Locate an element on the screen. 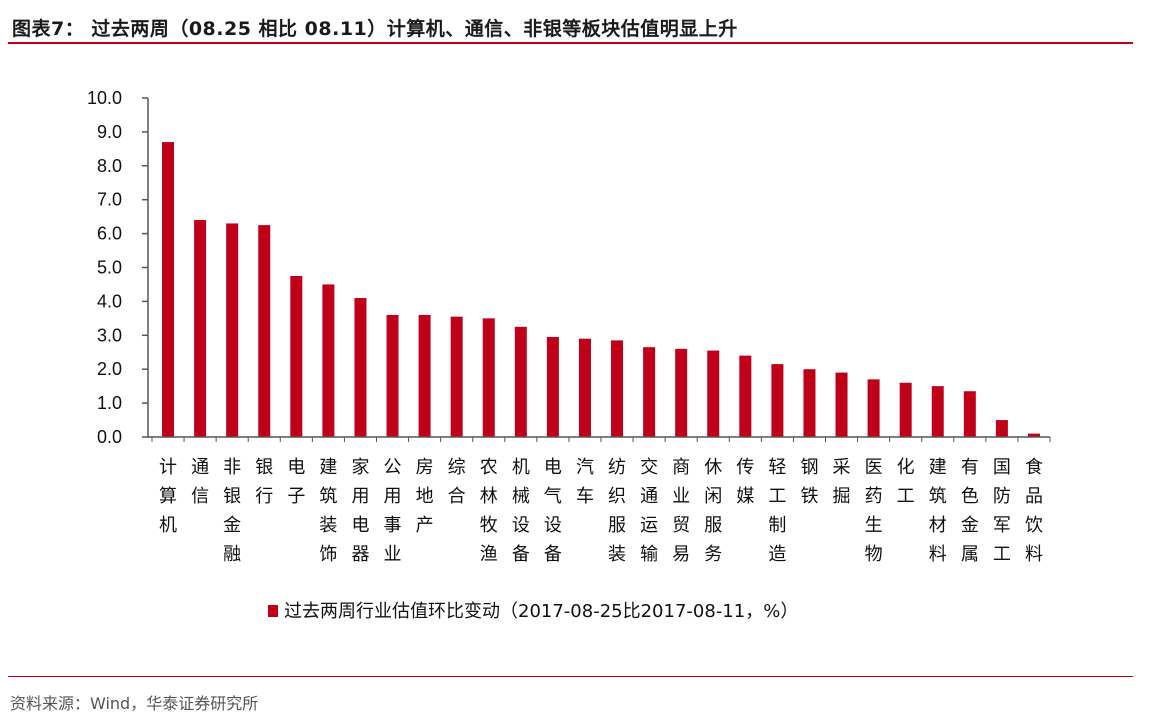  source-note: 资料来源：Wind，华泰证券研究所 is located at coordinates (134, 703).